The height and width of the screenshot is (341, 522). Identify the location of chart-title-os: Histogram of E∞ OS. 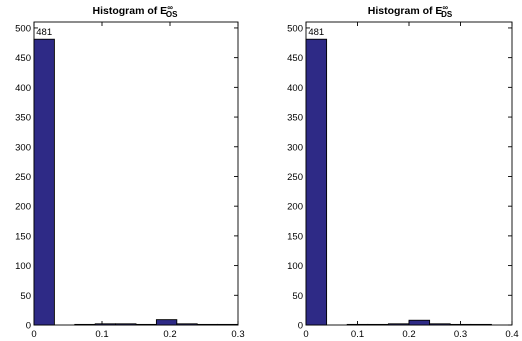
(136, 11).